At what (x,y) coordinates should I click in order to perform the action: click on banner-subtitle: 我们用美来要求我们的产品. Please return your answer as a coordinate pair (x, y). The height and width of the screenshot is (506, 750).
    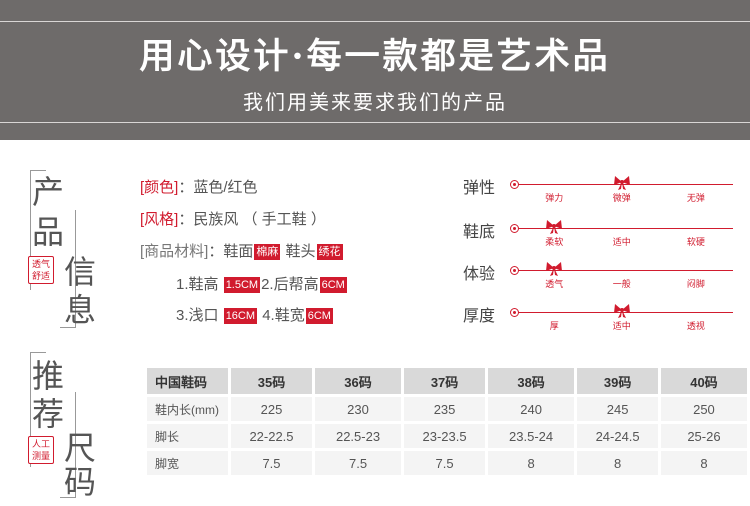
    Looking at the image, I should click on (375, 102).